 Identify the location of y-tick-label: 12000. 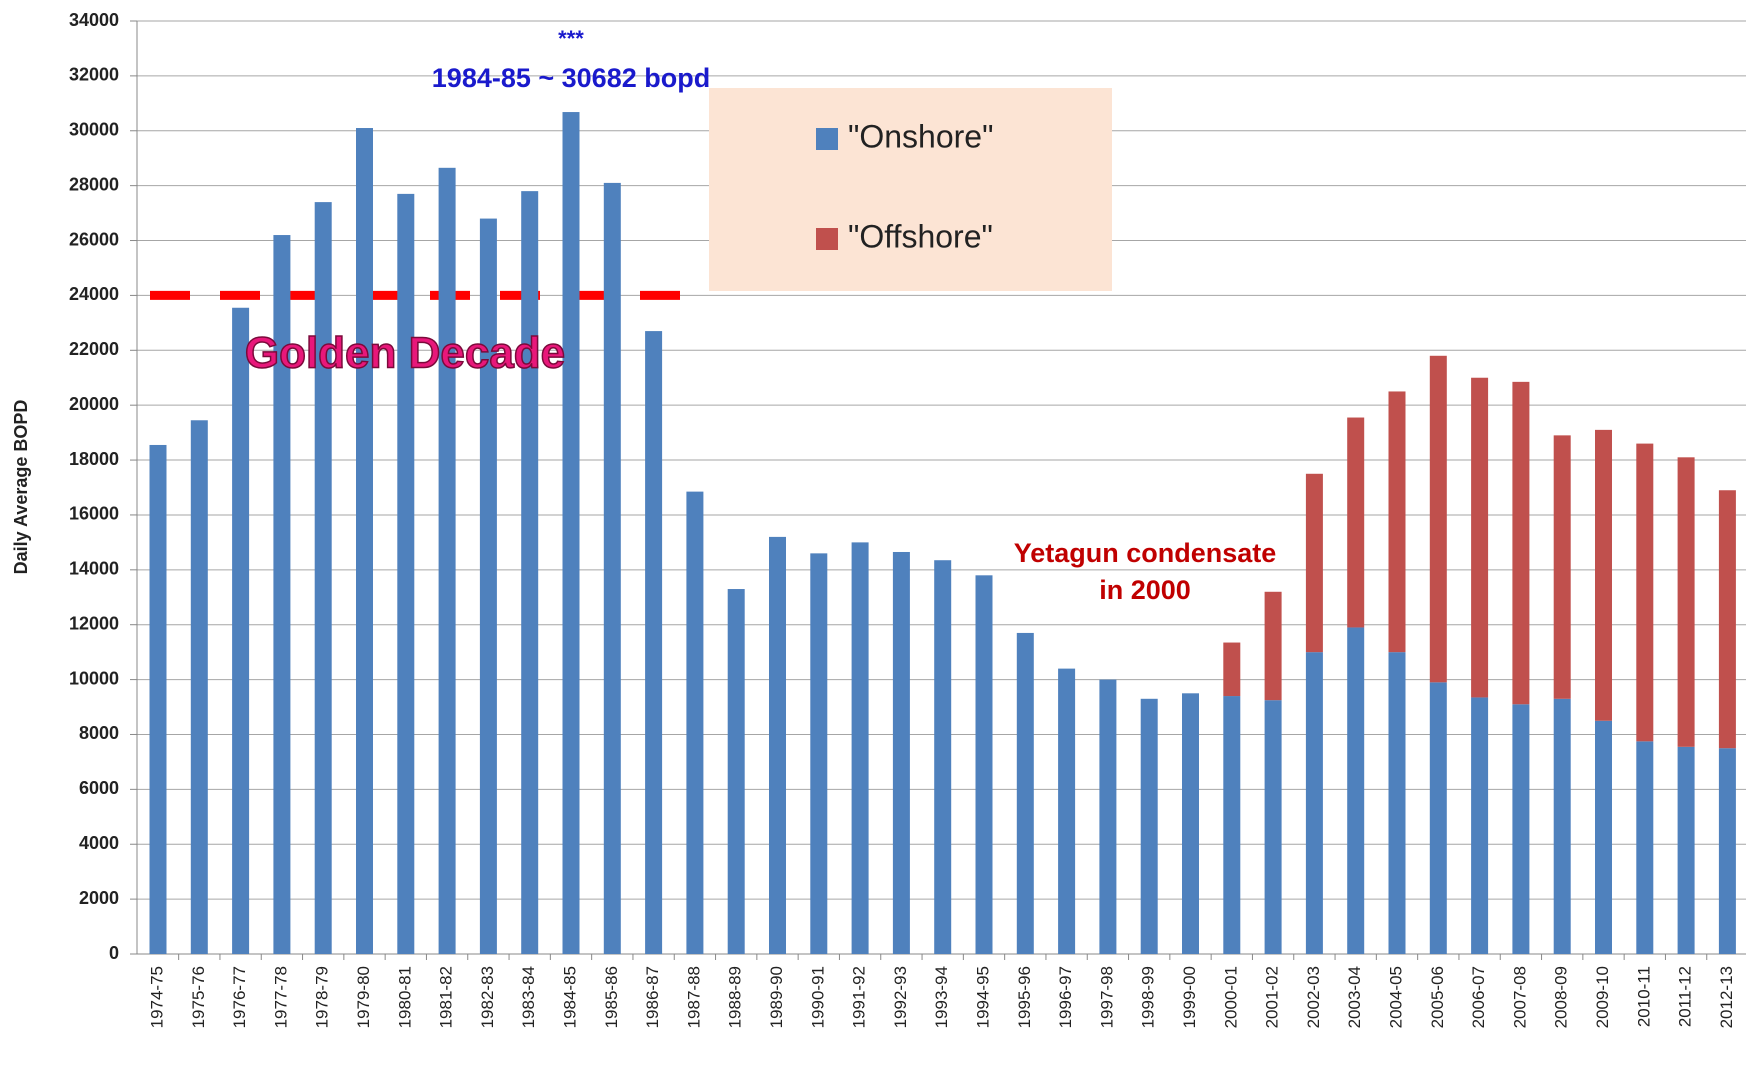
(94, 623).